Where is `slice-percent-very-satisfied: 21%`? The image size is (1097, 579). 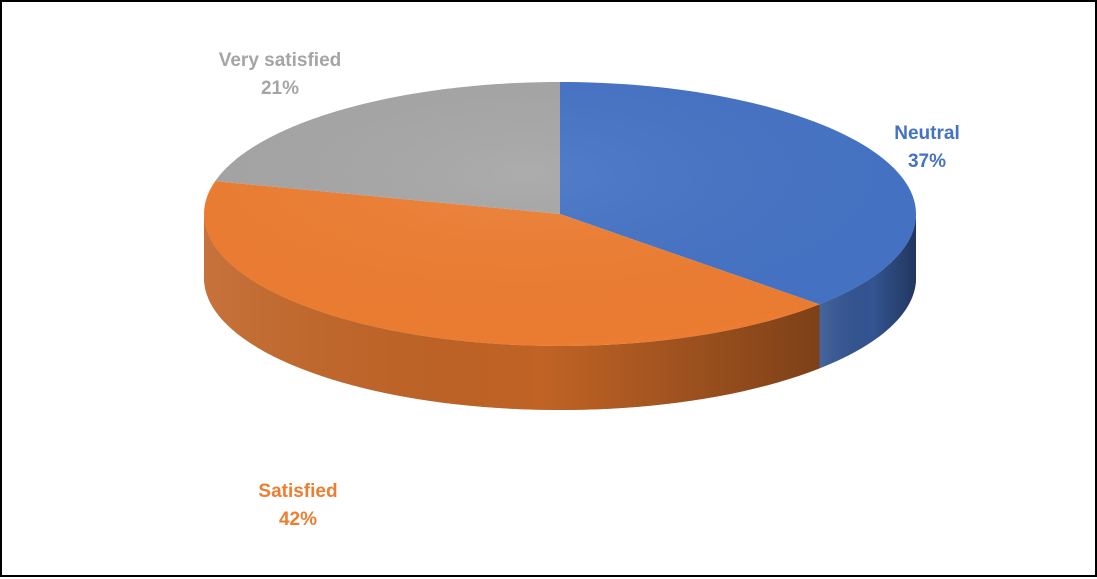
slice-percent-very-satisfied: 21% is located at coordinates (280, 88).